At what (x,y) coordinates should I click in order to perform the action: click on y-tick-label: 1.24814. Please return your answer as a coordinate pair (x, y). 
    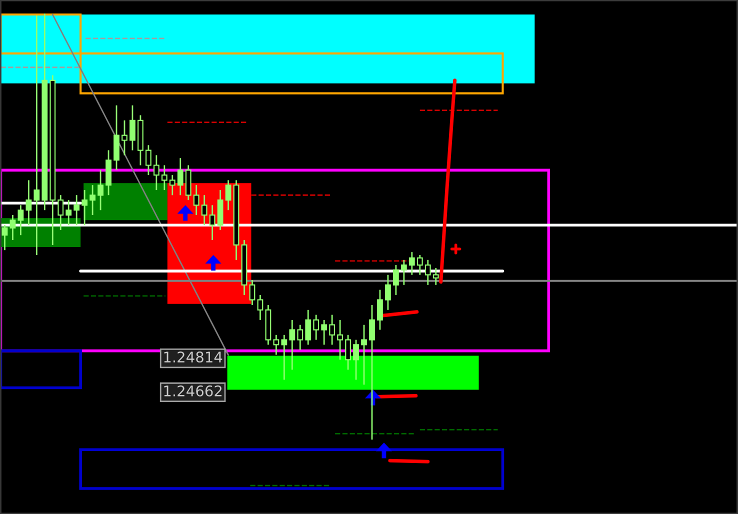
    Looking at the image, I should click on (193, 357).